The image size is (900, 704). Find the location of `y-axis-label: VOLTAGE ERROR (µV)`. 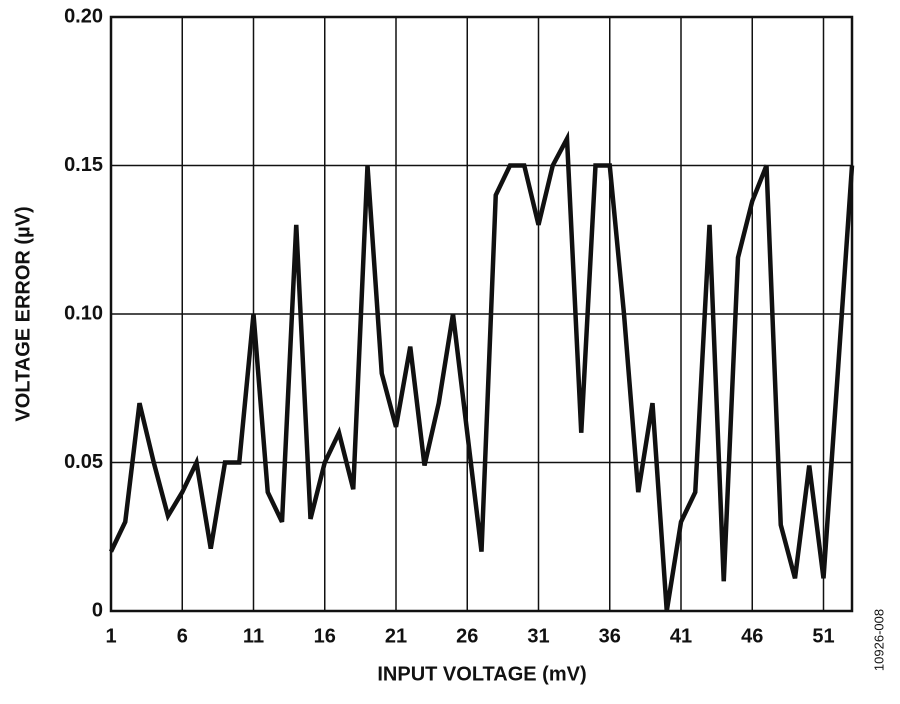

y-axis-label: VOLTAGE ERROR (µV) is located at coordinates (23, 313).